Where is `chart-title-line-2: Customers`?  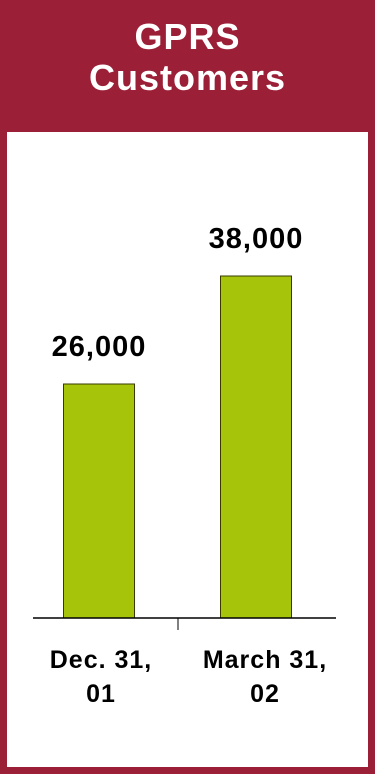 chart-title-line-2: Customers is located at coordinates (187, 77).